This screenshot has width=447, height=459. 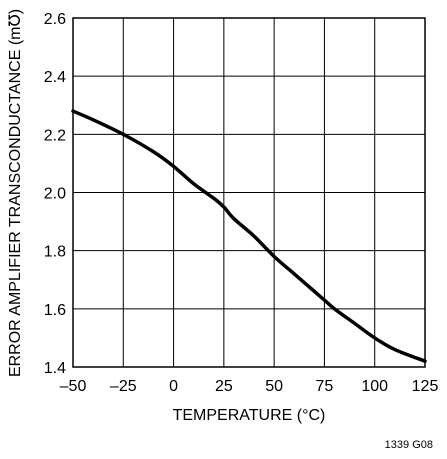 What do you see at coordinates (249, 415) in the screenshot?
I see `x-axis-title: TEMPERATURE (°C)` at bounding box center [249, 415].